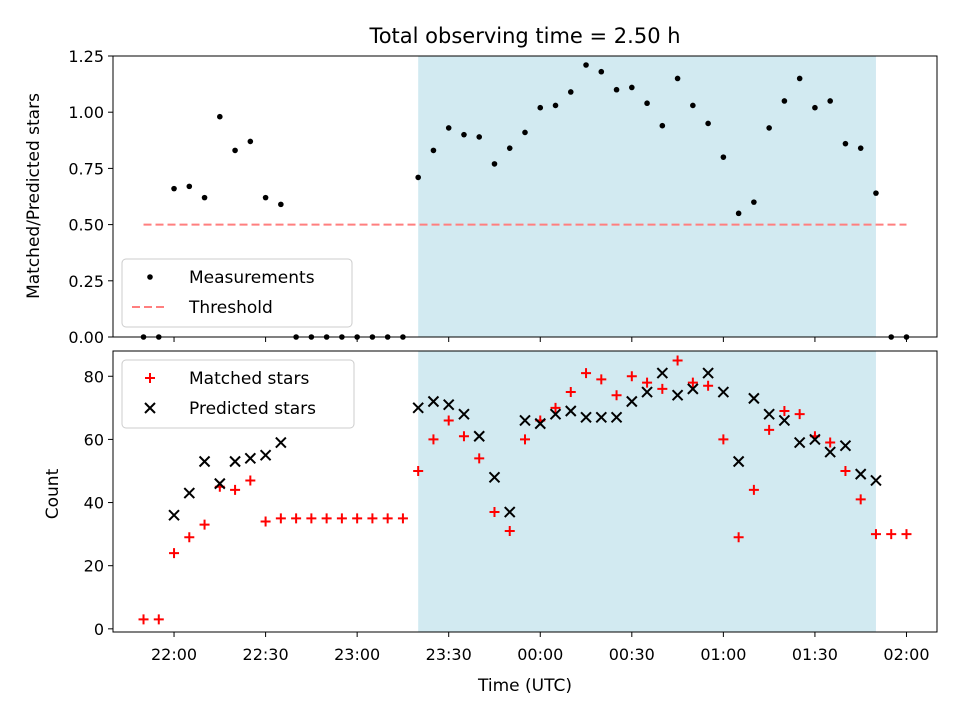 The height and width of the screenshot is (720, 960). Describe the element at coordinates (150, 378) in the screenshot. I see `legend-plus-marker` at that location.